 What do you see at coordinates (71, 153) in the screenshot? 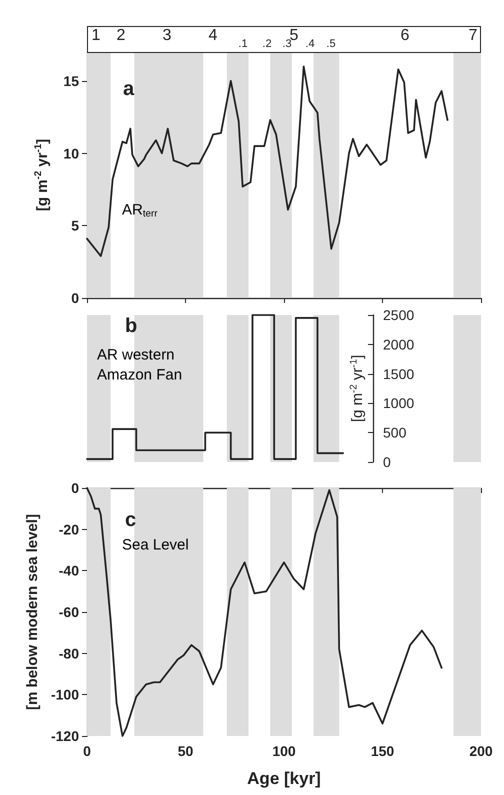
I see `y-tick-label: 10` at bounding box center [71, 153].